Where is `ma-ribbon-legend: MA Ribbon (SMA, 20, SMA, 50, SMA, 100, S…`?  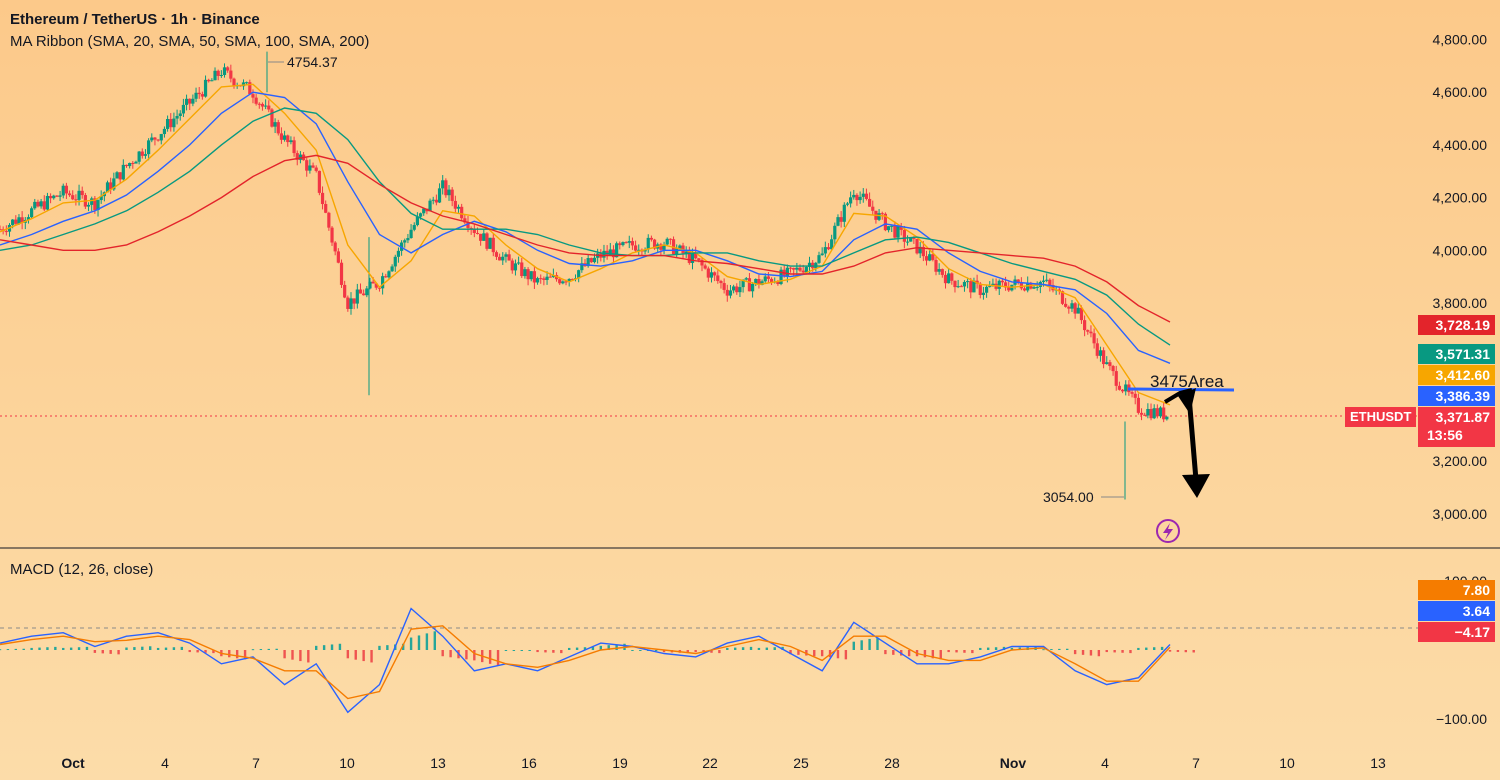
ma-ribbon-legend: MA Ribbon (SMA, 20, SMA, 50, SMA, 100, S… is located at coordinates (190, 41).